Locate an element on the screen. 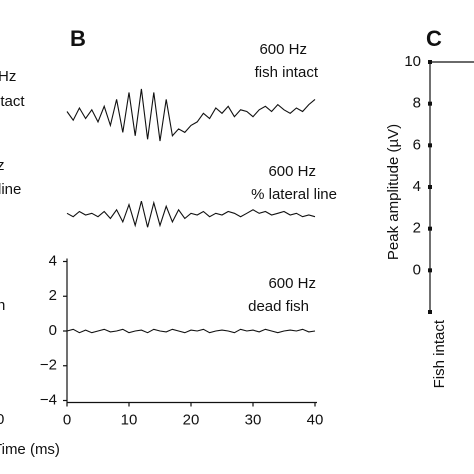  panel-a-fragment: line is located at coordinates (10, 189).